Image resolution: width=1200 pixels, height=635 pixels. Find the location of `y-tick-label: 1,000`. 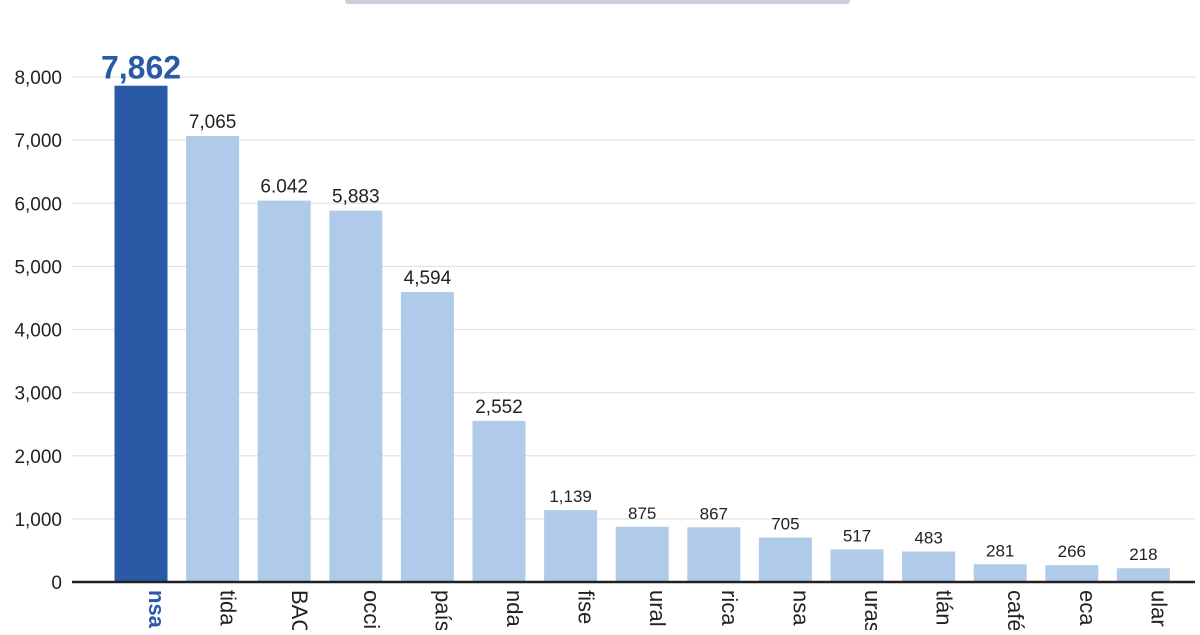

y-tick-label: 1,000 is located at coordinates (38, 520).